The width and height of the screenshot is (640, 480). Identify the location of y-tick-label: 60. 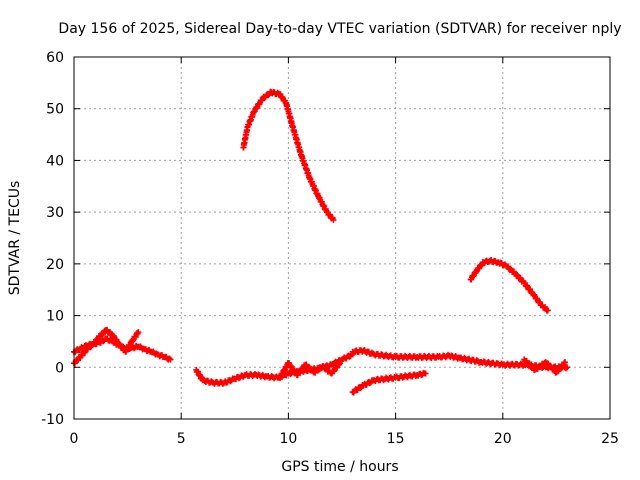
(55, 58).